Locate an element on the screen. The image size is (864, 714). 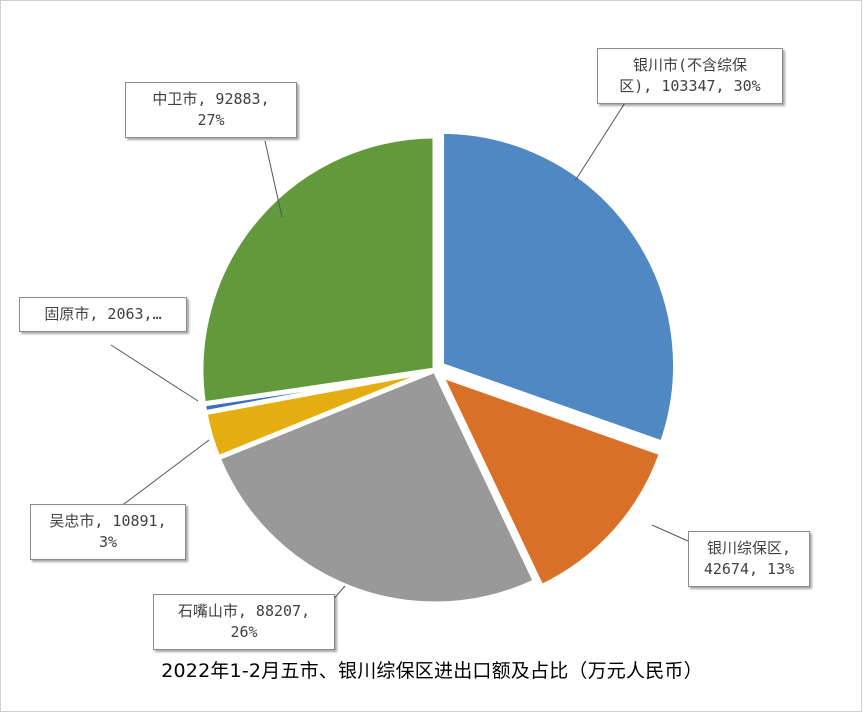
pie-slice-shizuishan is located at coordinates (376, 487).